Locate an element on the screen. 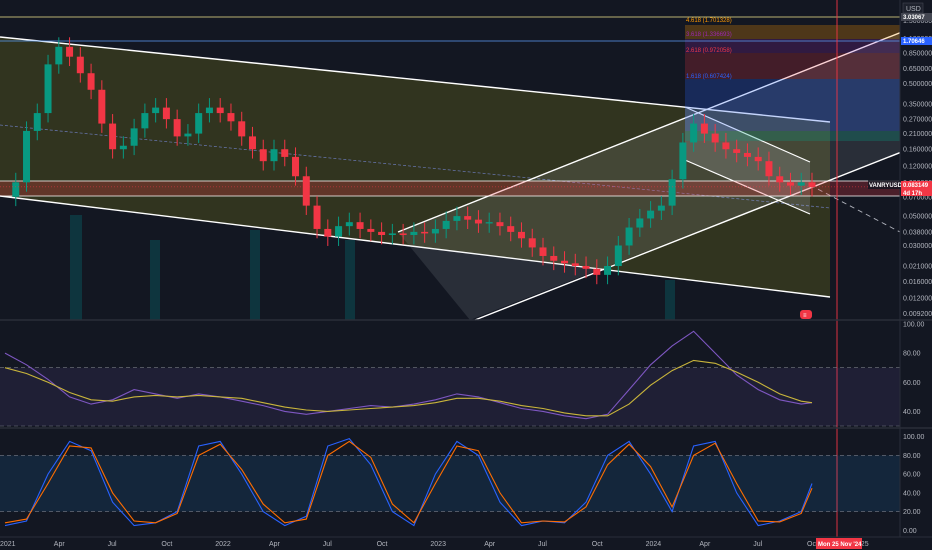 The width and height of the screenshot is (932, 550). price-tag-current-box is located at coordinates (916, 185).